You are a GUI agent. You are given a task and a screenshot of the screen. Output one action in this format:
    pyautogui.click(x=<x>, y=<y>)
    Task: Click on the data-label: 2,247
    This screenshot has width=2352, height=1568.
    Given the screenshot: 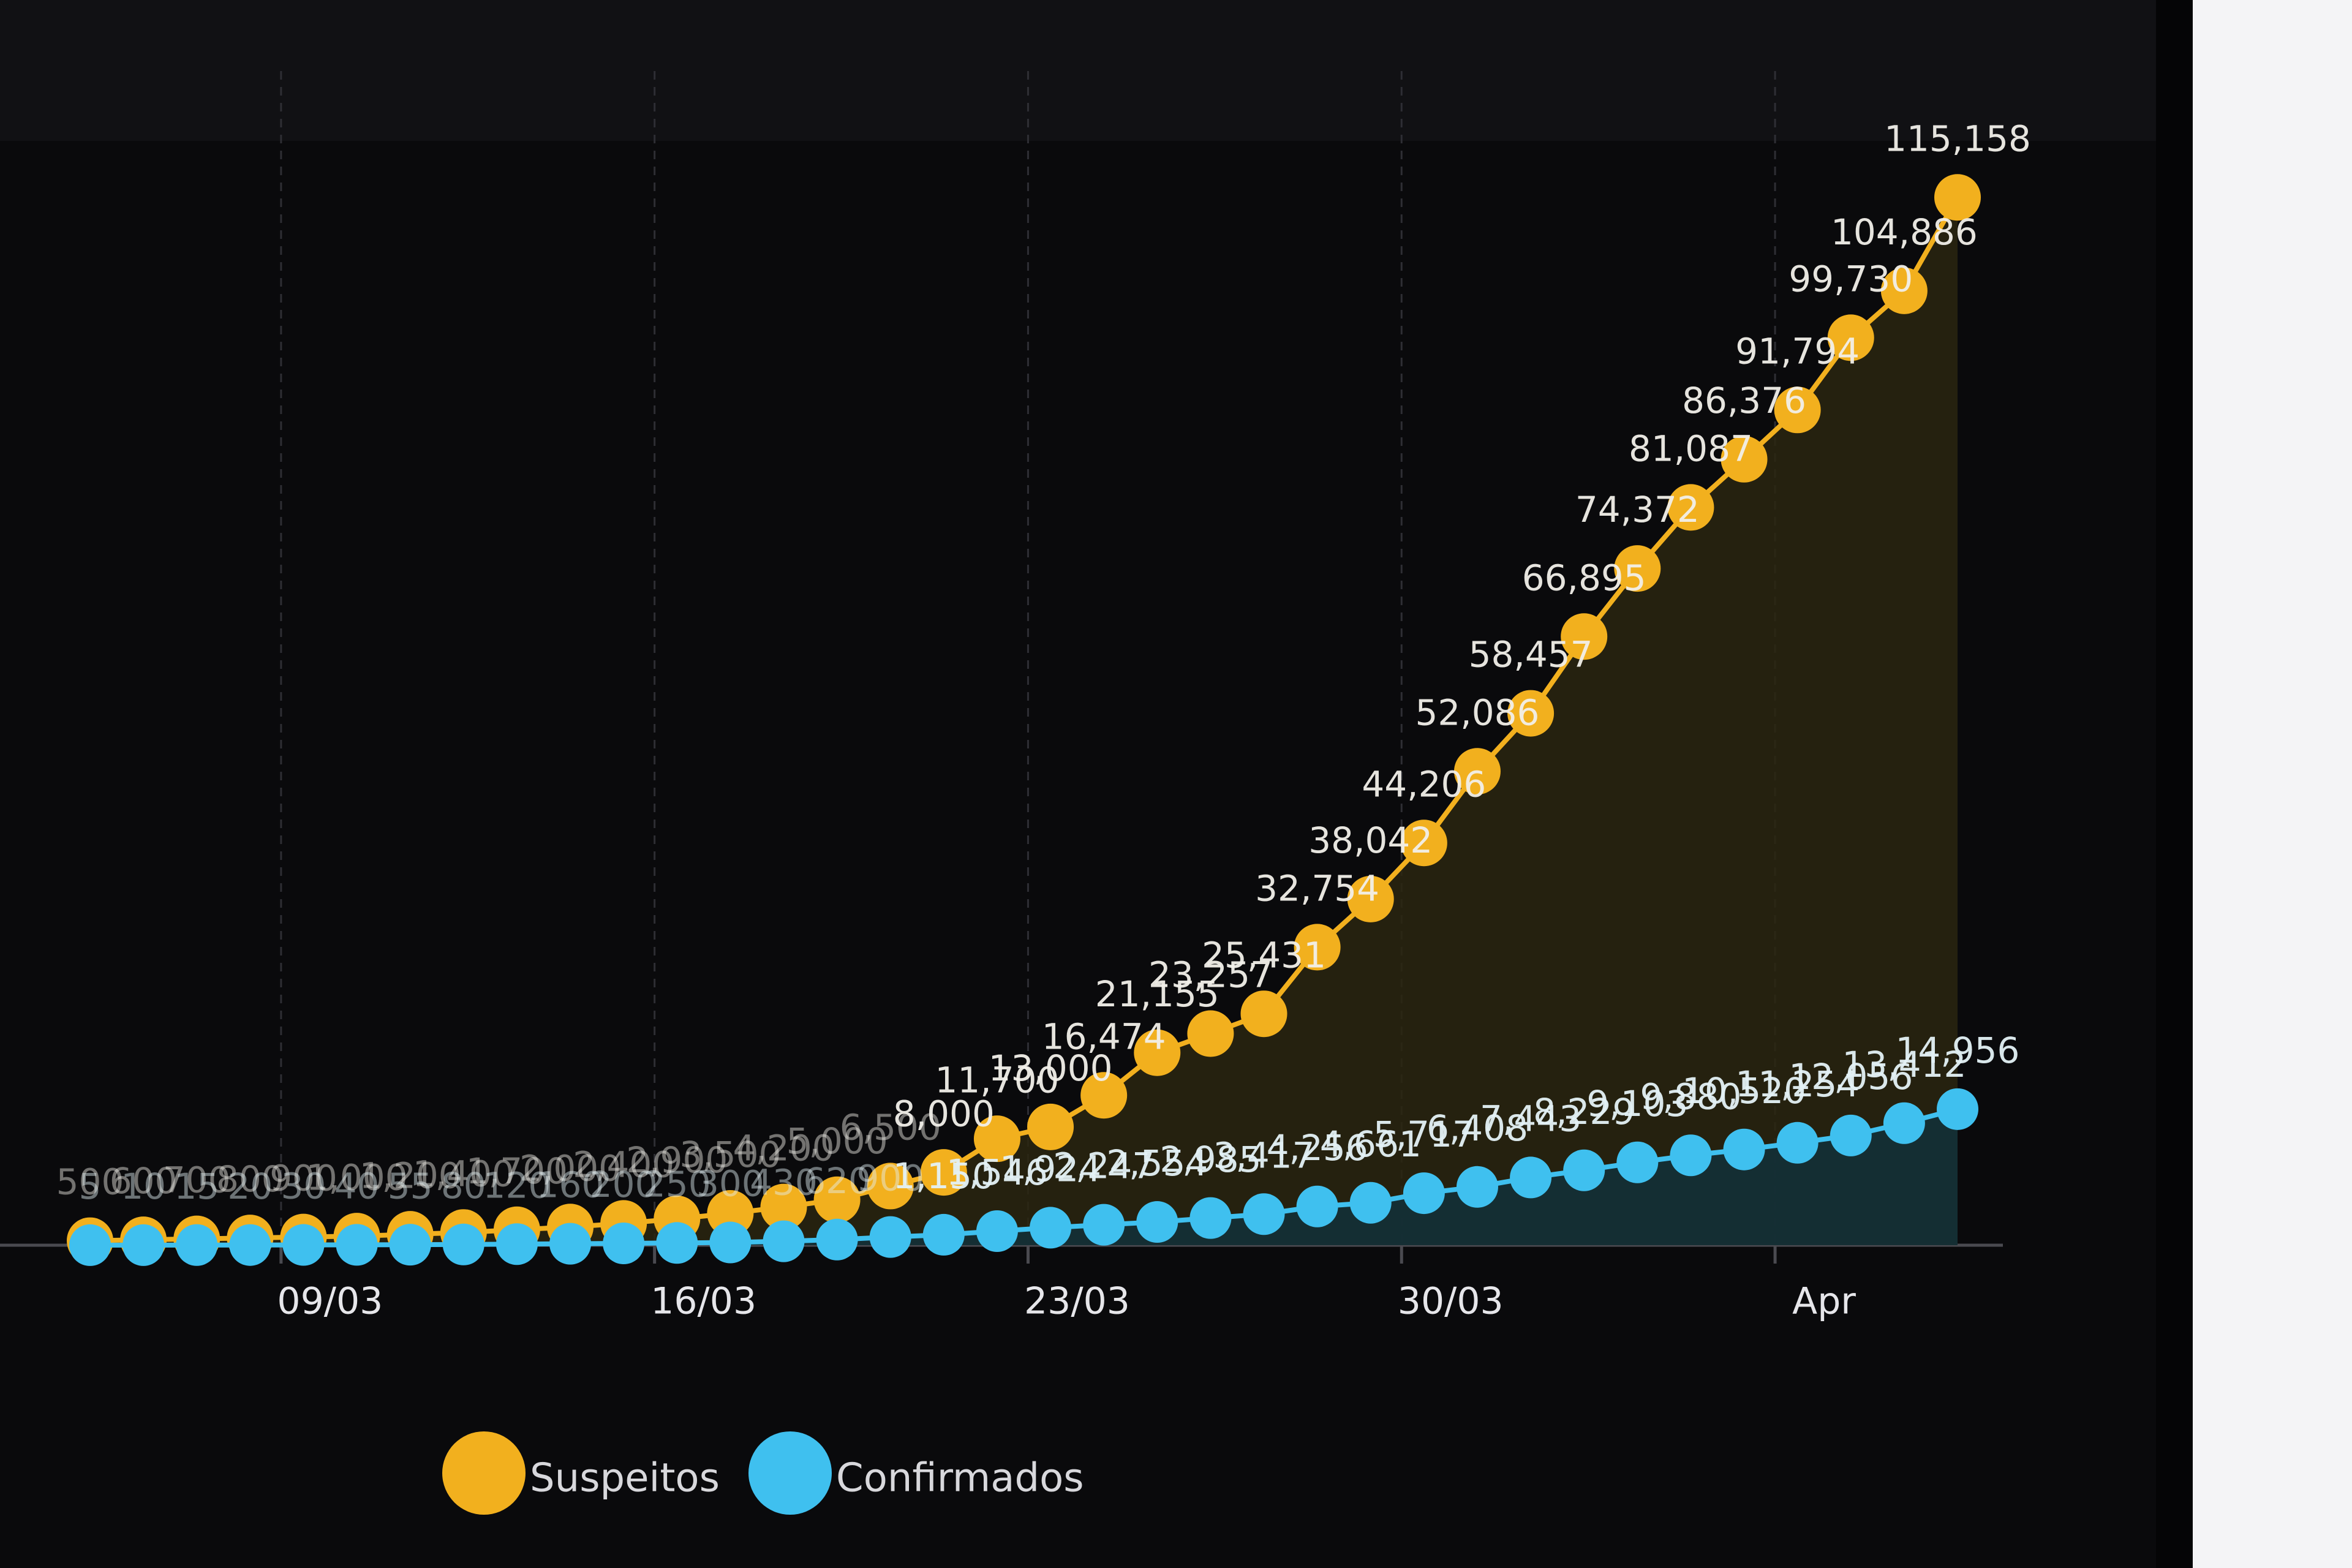 What is the action you would take?
    pyautogui.click(x=1104, y=1166)
    